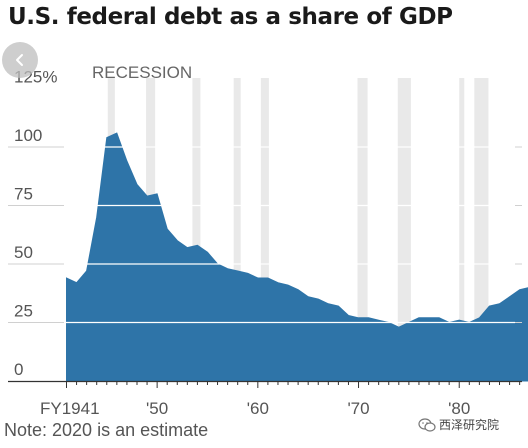 Image resolution: width=528 pixels, height=448 pixels. What do you see at coordinates (23, 311) in the screenshot?
I see `y-tick-label: 25` at bounding box center [23, 311].